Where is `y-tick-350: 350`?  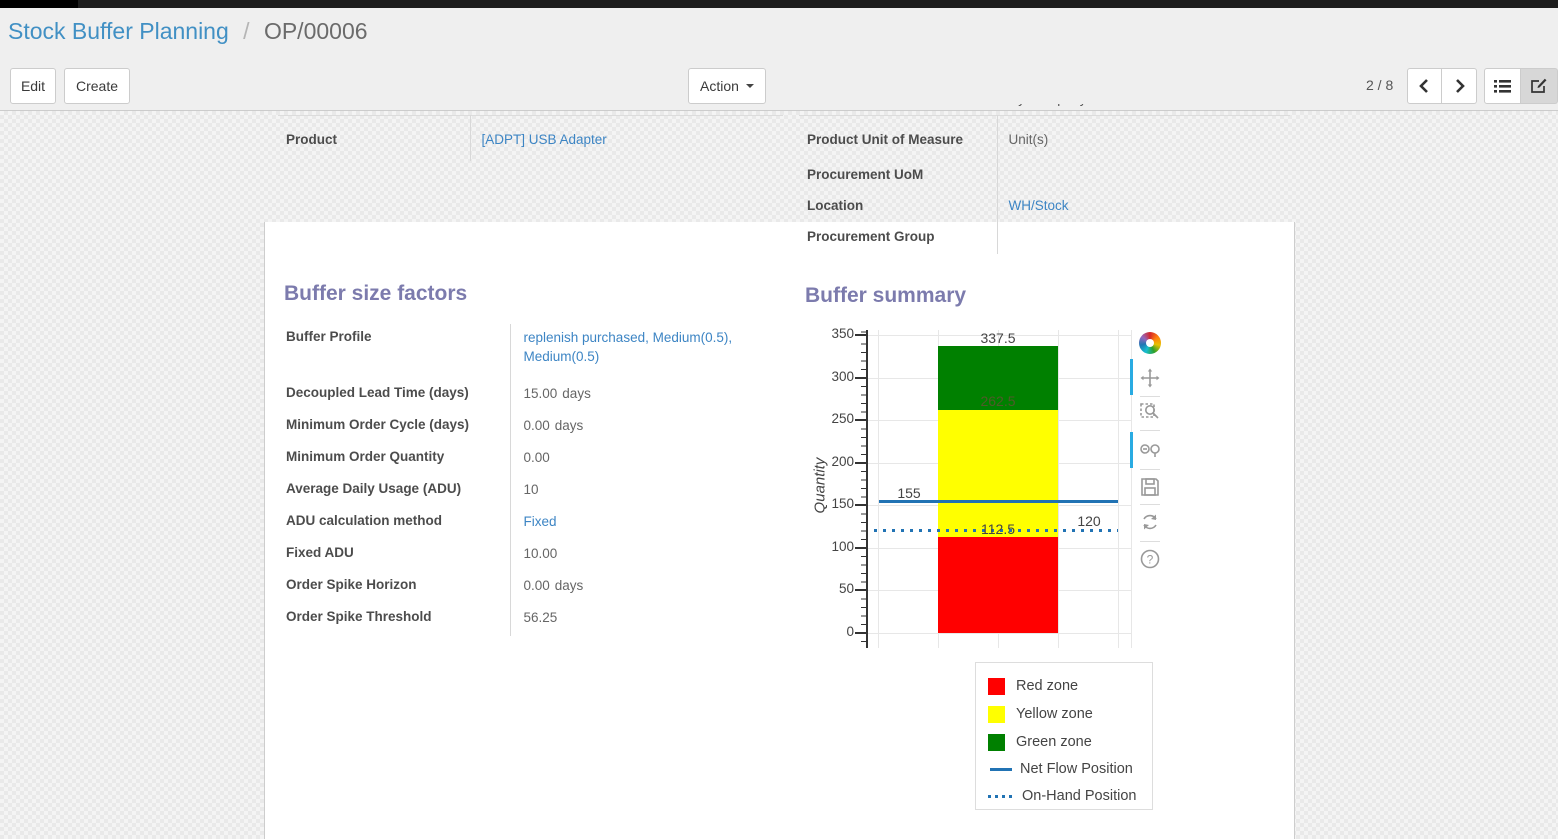 y-tick-350: 350 is located at coordinates (842, 333).